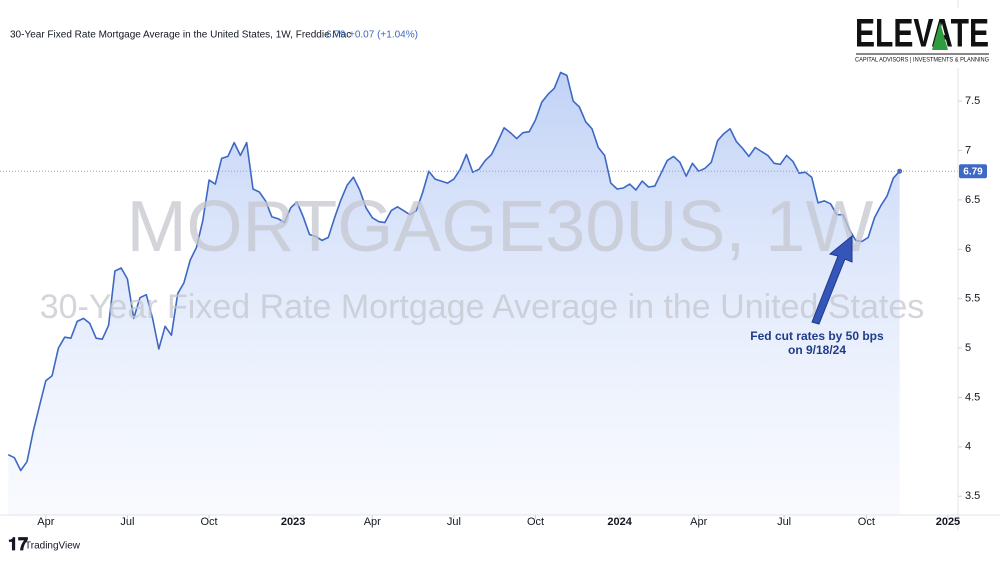 The image size is (1000, 561). I want to click on logo: ELEVATE, so click(922, 34).